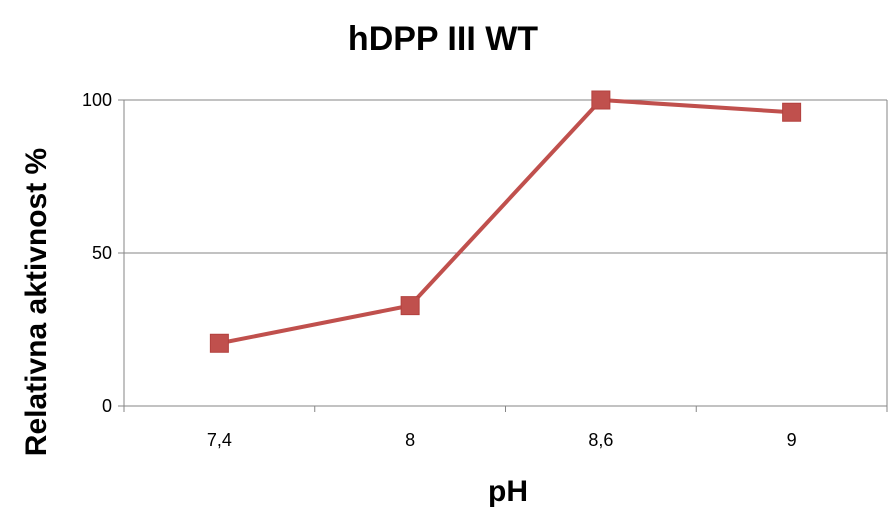  I want to click on y-tick-label: 50, so click(102, 253).